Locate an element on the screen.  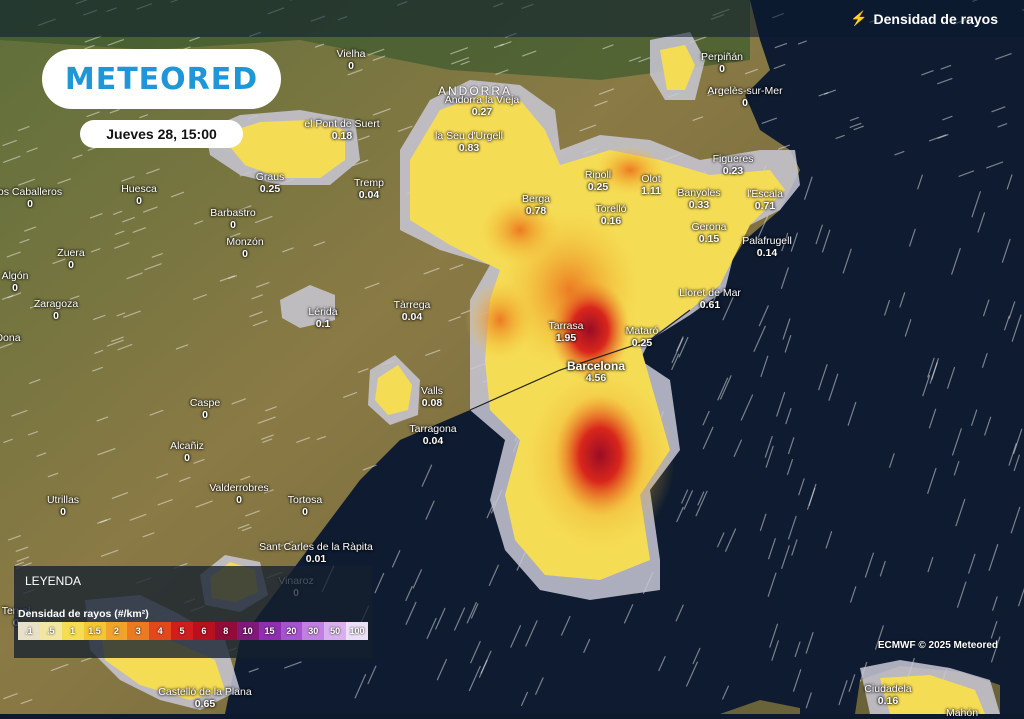
legend-step: 15 is located at coordinates (270, 631).